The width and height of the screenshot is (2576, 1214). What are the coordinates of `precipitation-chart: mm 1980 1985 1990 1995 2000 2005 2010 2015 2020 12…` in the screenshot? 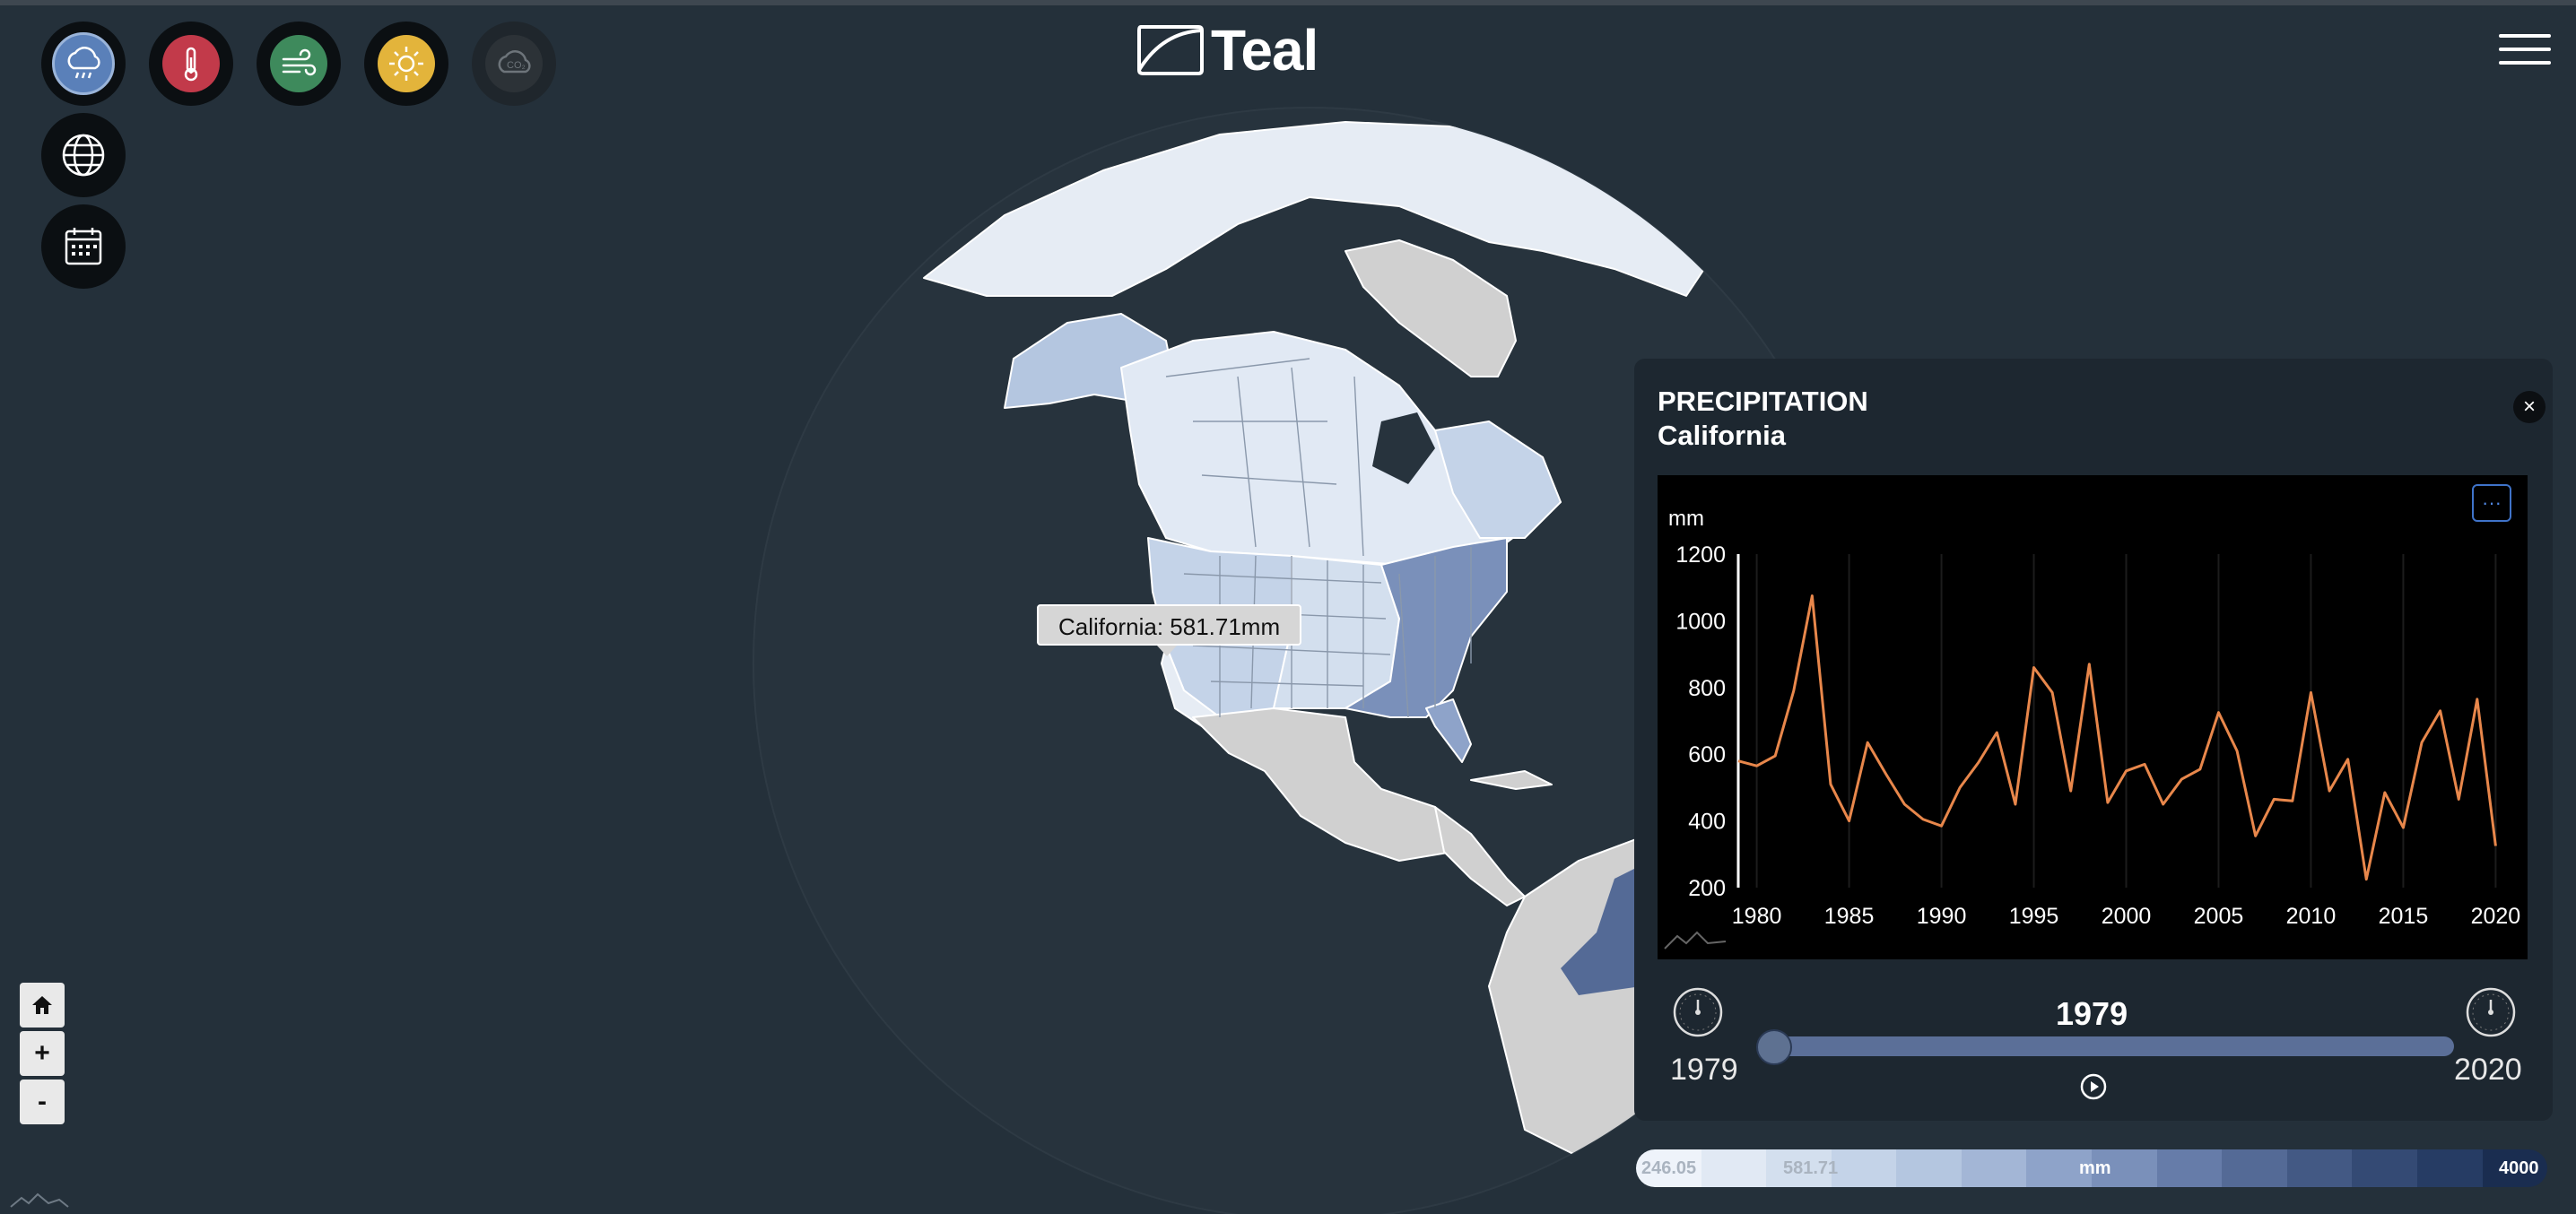 It's located at (2093, 717).